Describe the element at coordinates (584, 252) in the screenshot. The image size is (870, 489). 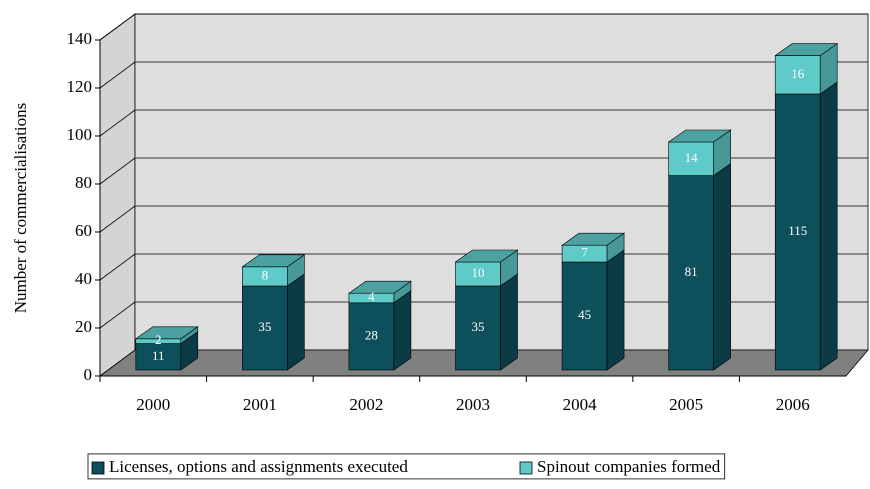
I see `value-label: 7` at that location.